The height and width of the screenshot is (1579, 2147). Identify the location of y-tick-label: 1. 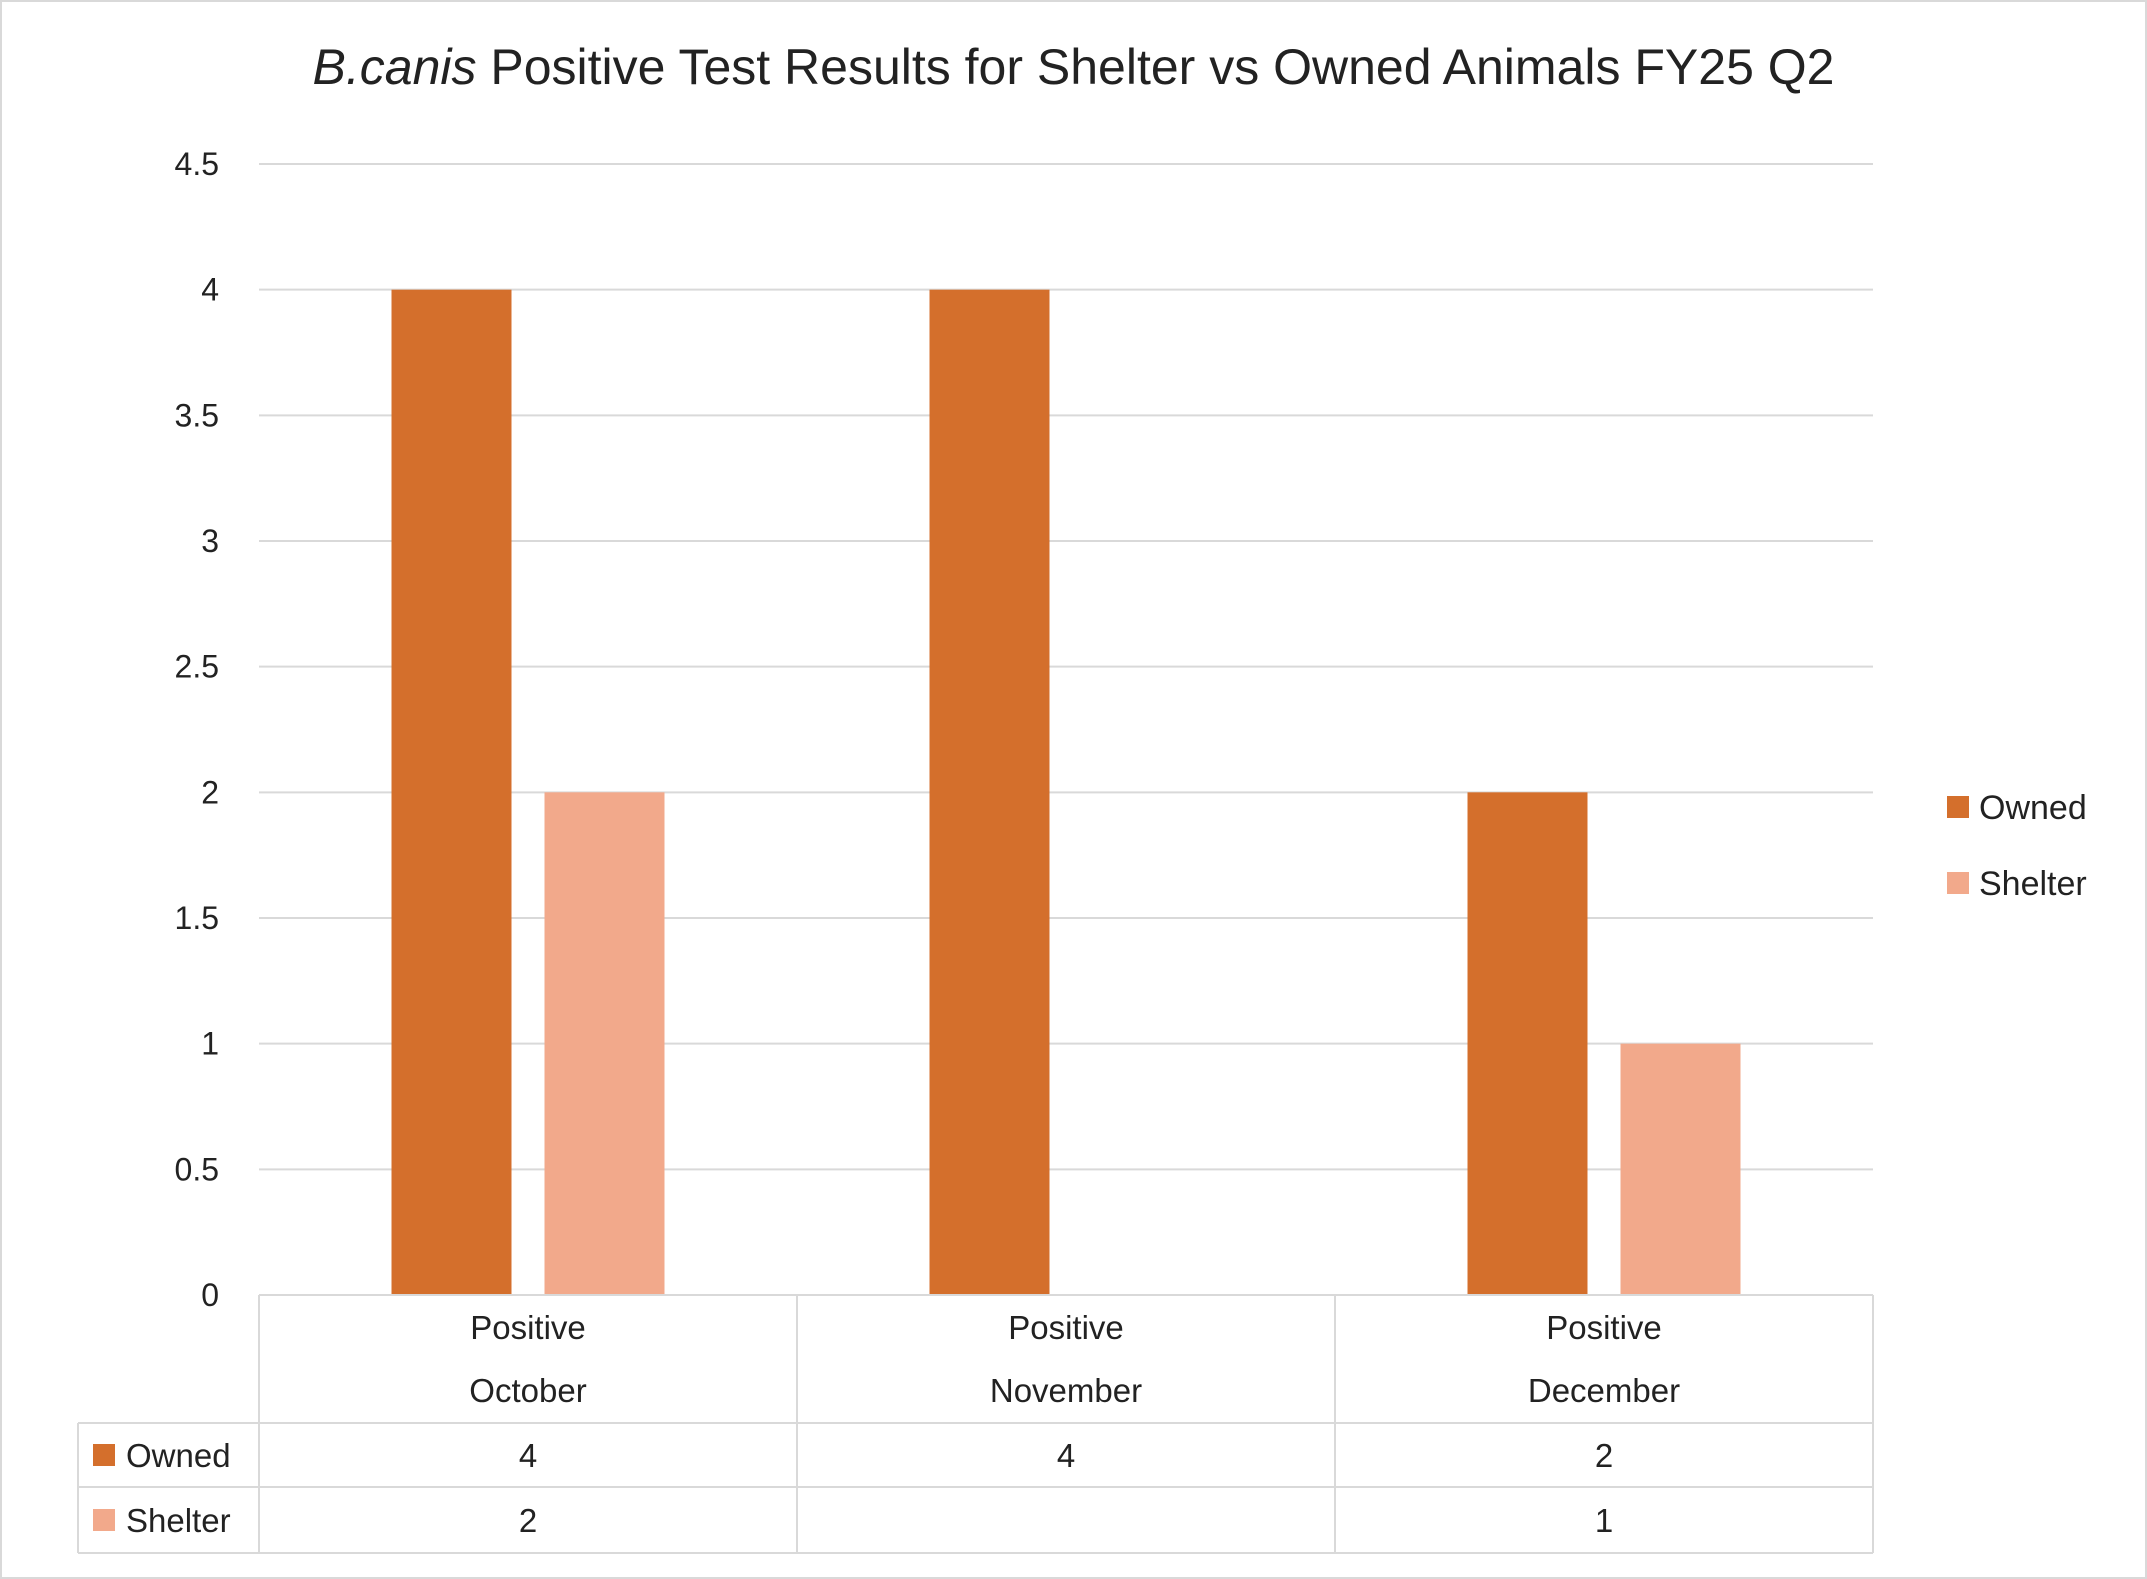
(210, 1044).